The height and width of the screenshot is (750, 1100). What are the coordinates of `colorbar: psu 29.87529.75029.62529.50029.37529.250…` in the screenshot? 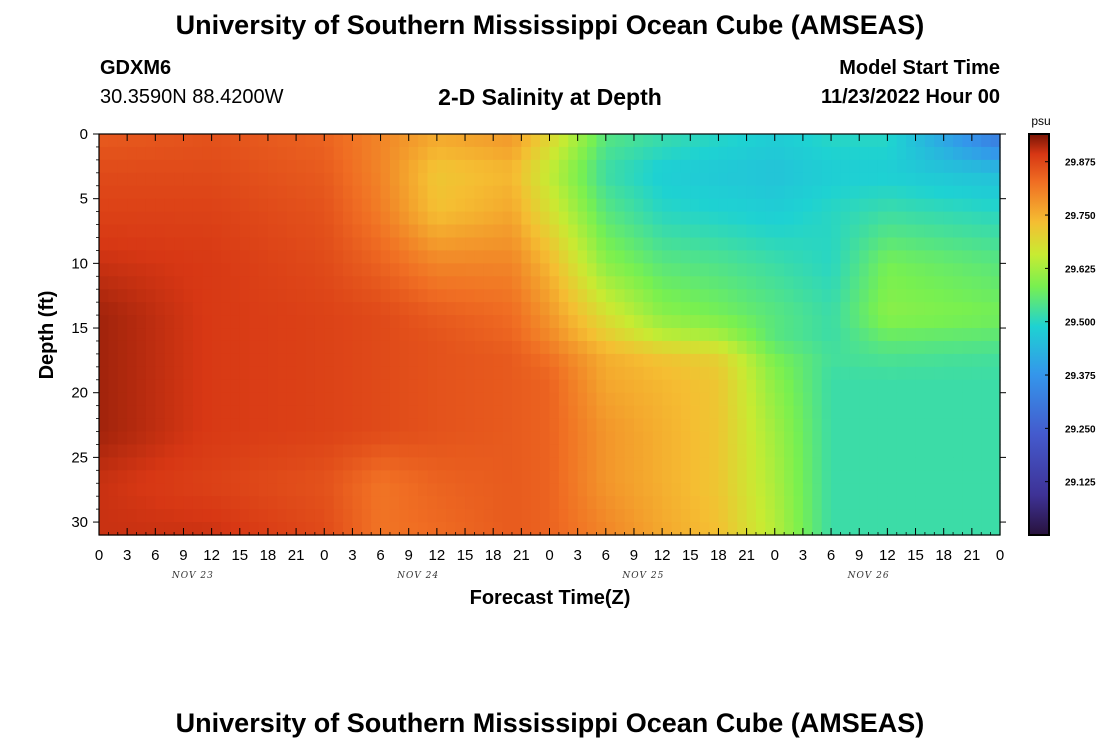 It's located at (1062, 325).